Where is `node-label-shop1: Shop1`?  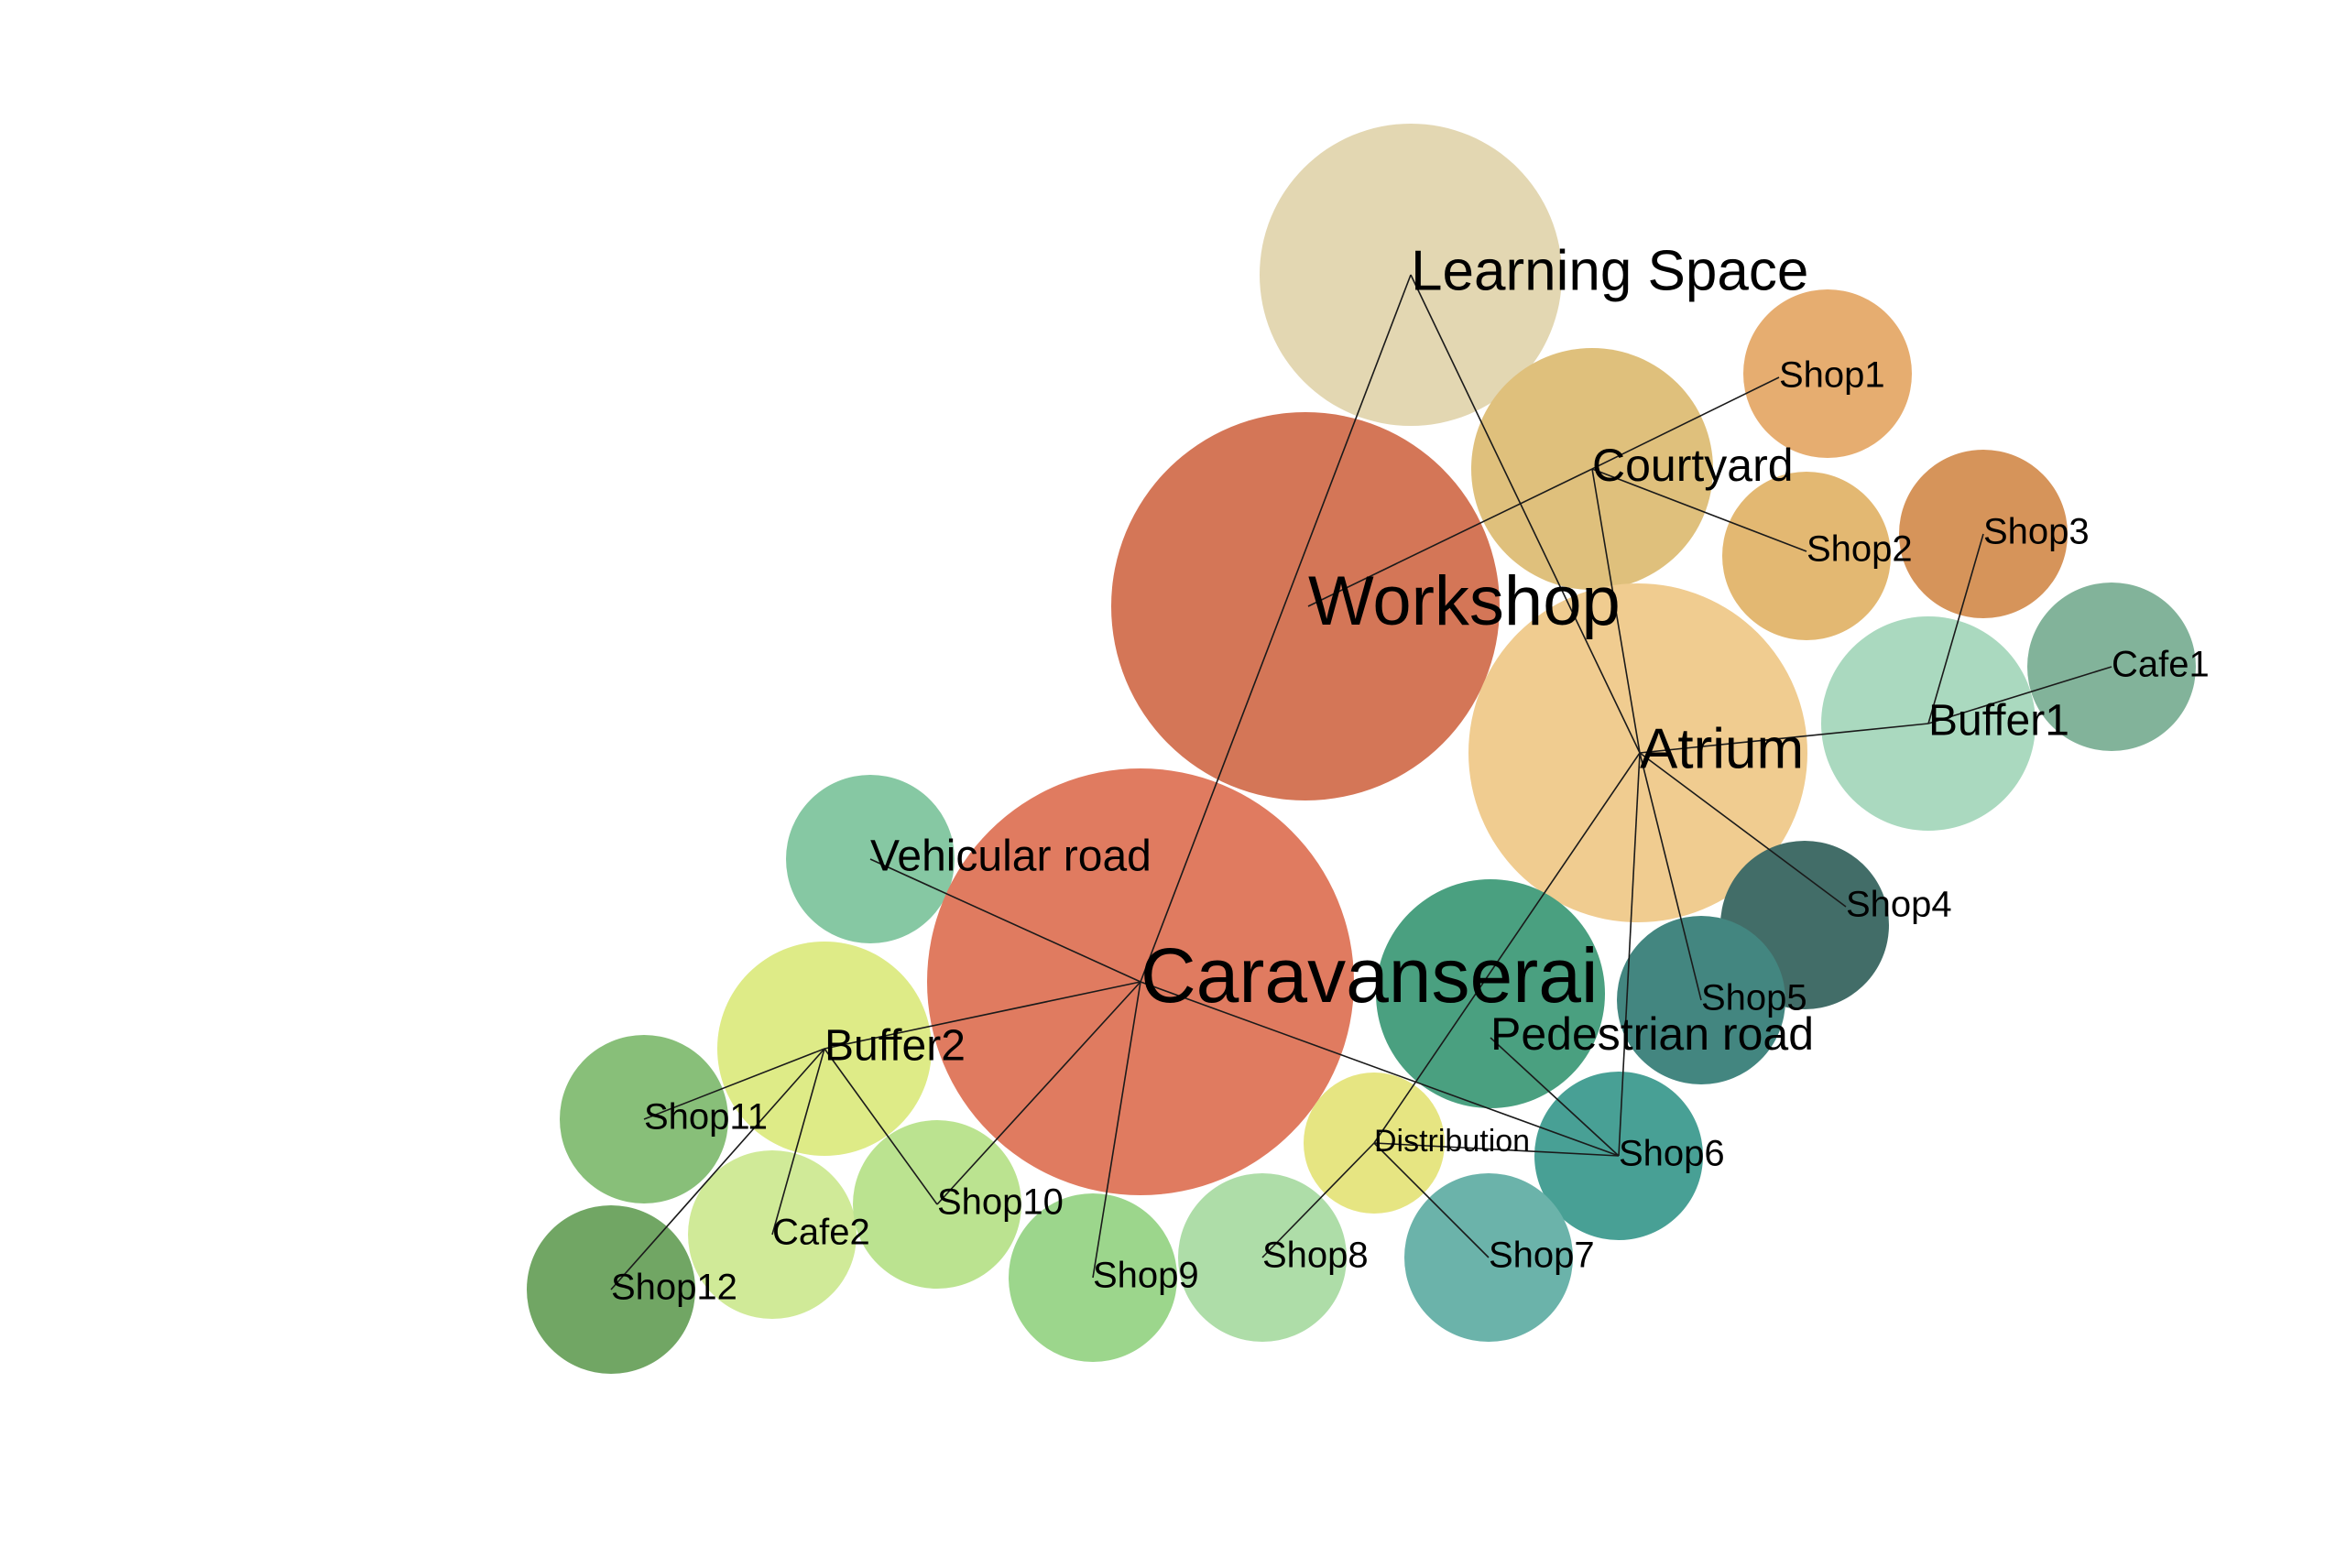 node-label-shop1: Shop1 is located at coordinates (1832, 375).